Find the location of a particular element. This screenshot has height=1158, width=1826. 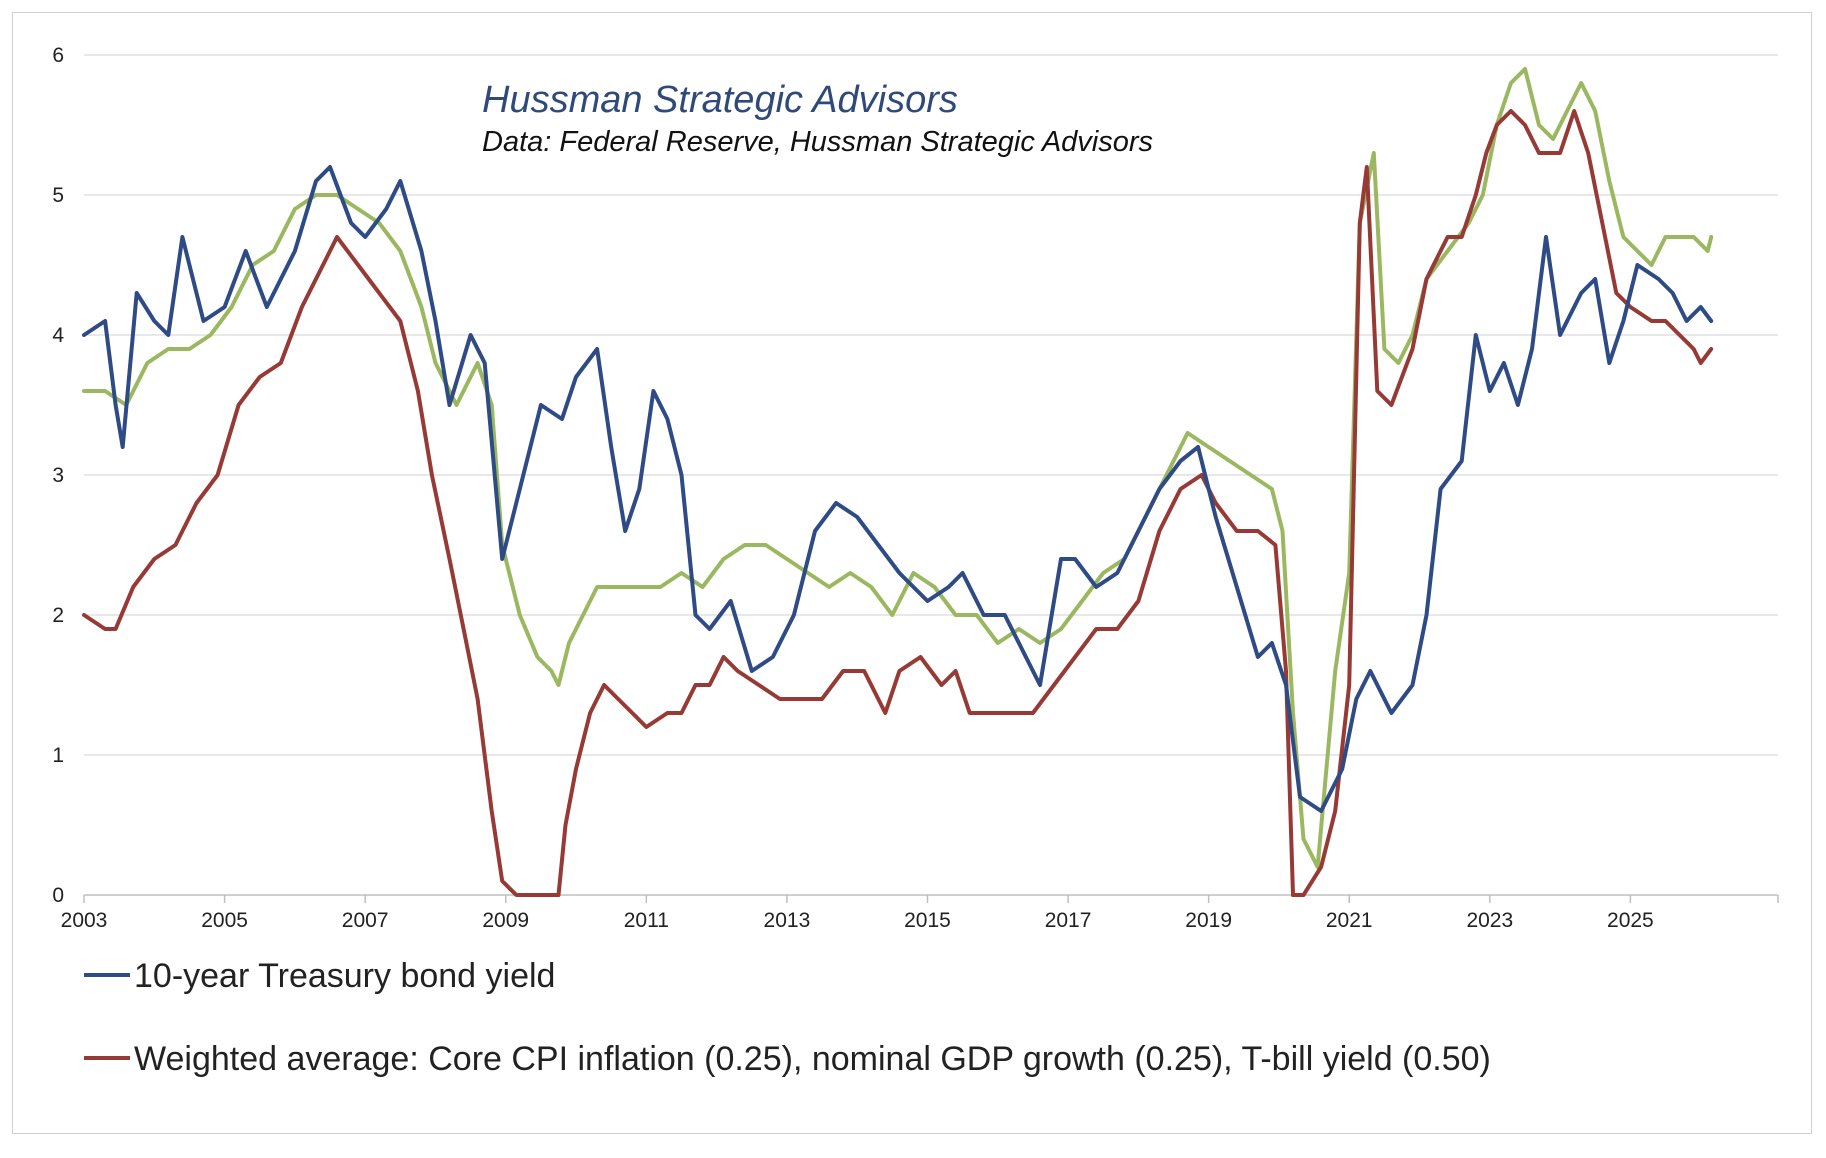

y-tick-label: 6 is located at coordinates (58, 55).